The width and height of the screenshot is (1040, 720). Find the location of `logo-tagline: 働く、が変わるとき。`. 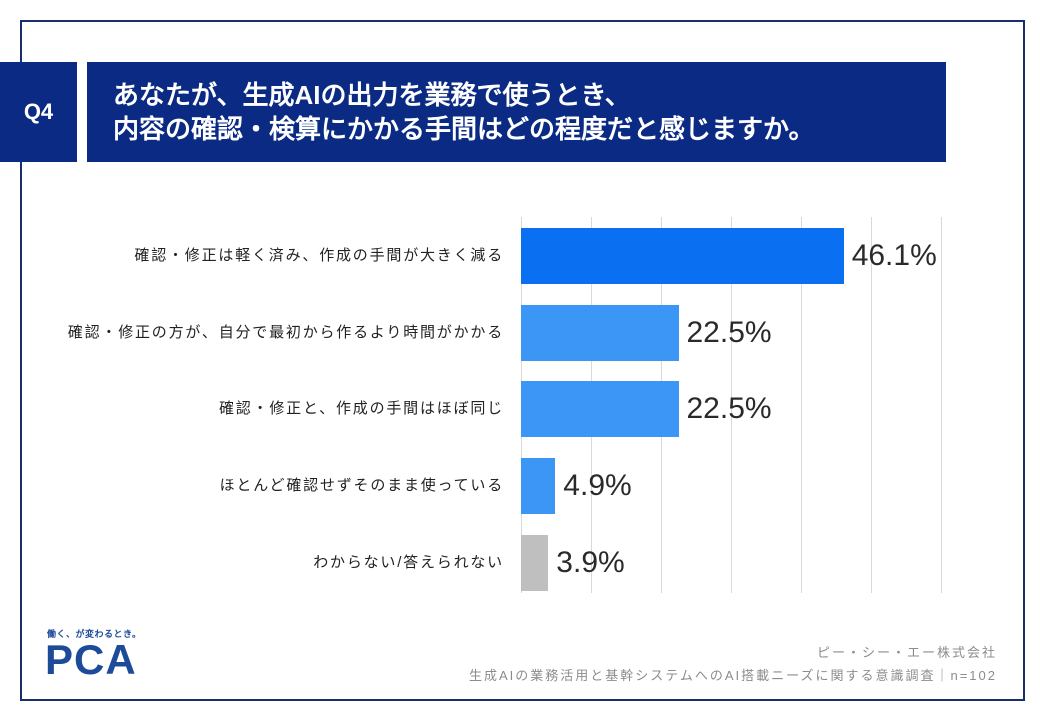

logo-tagline: 働く、が変わるとき。 is located at coordinates (94, 634).